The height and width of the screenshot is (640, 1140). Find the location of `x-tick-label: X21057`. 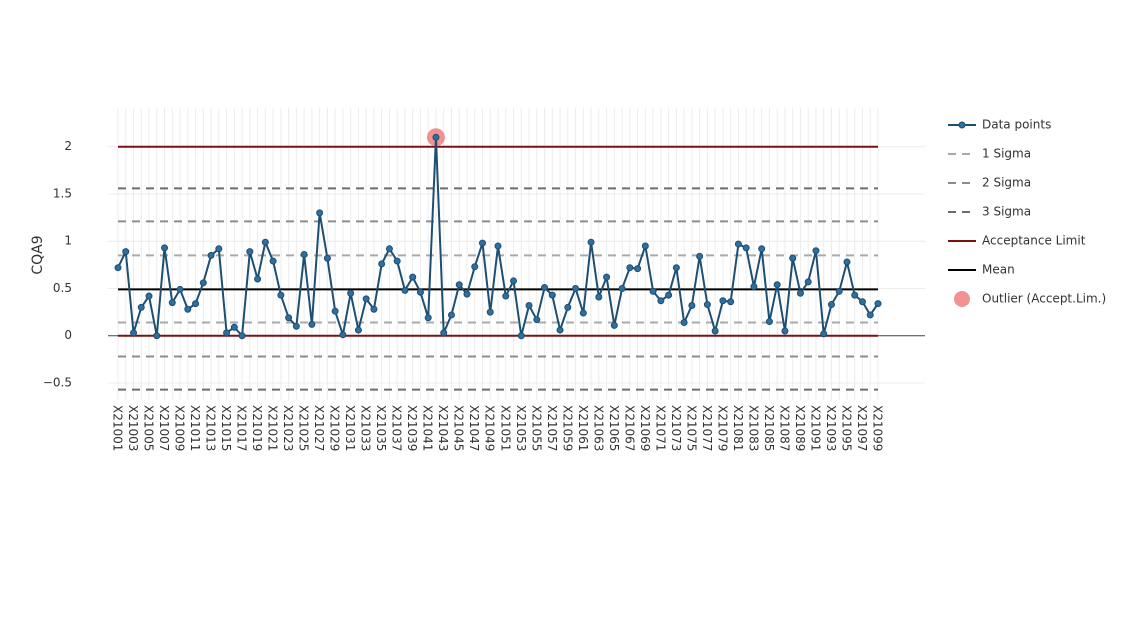

x-tick-label: X21057 is located at coordinates (552, 428).